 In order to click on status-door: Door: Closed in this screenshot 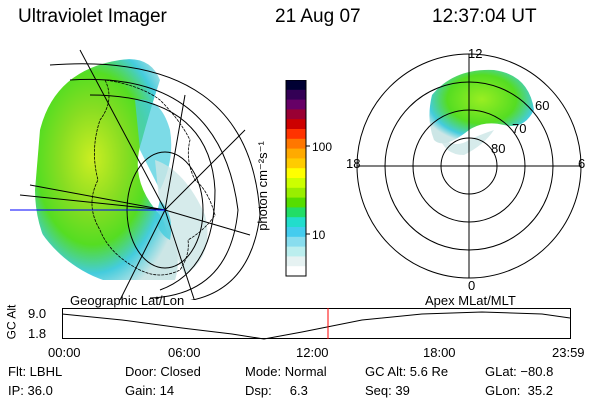, I will do `click(163, 371)`.